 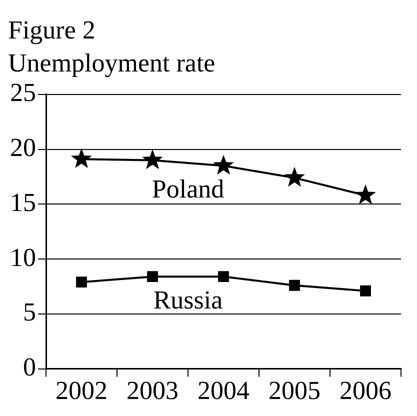 I want to click on chart-subtitle: Unemployment rate, so click(x=112, y=63).